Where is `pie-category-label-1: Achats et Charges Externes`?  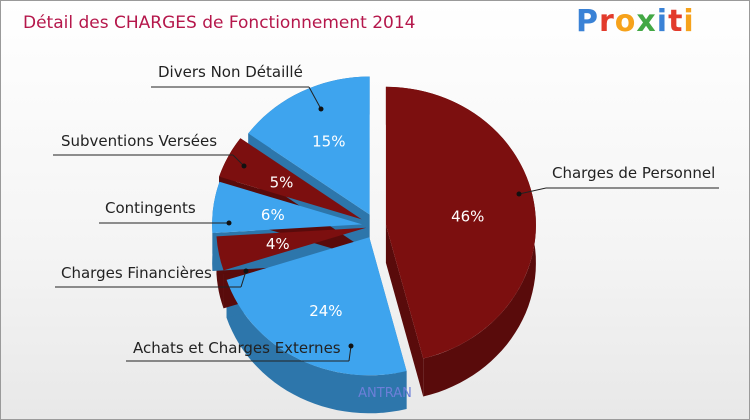
pie-category-label-1: Achats et Charges Externes is located at coordinates (237, 348).